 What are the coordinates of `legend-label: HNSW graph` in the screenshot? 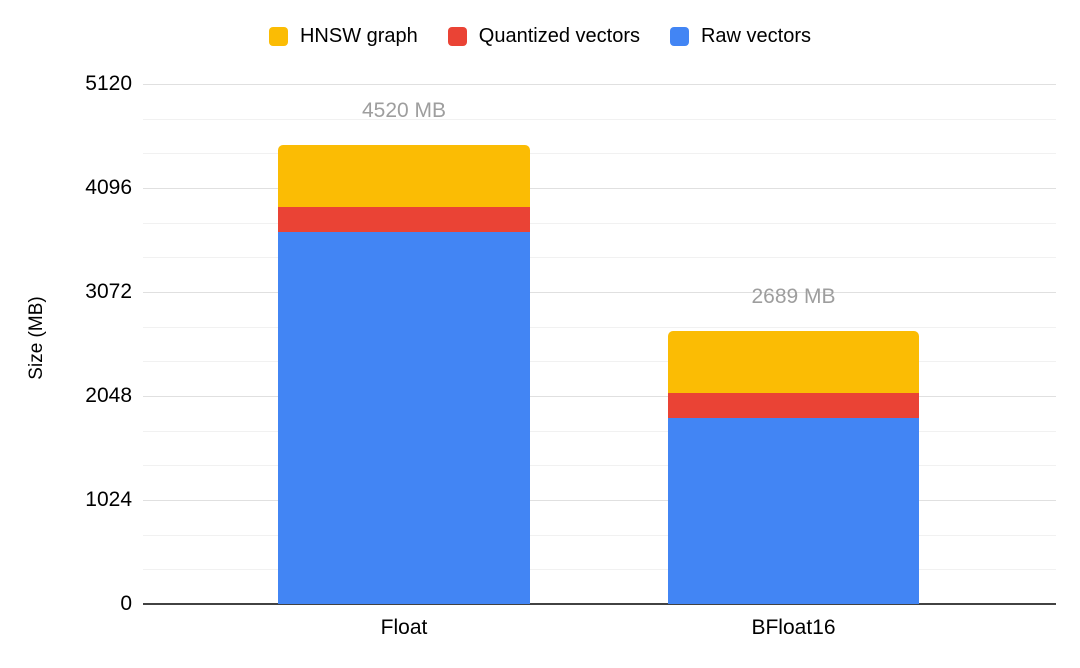 It's located at (358, 36).